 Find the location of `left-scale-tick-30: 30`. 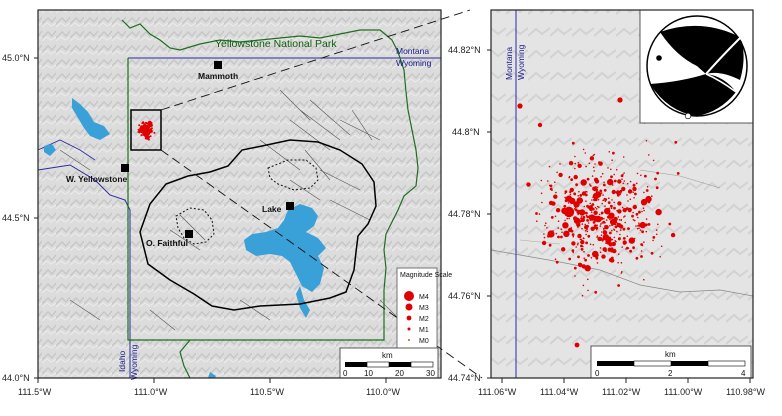

left-scale-tick-30: 30 is located at coordinates (430, 373).